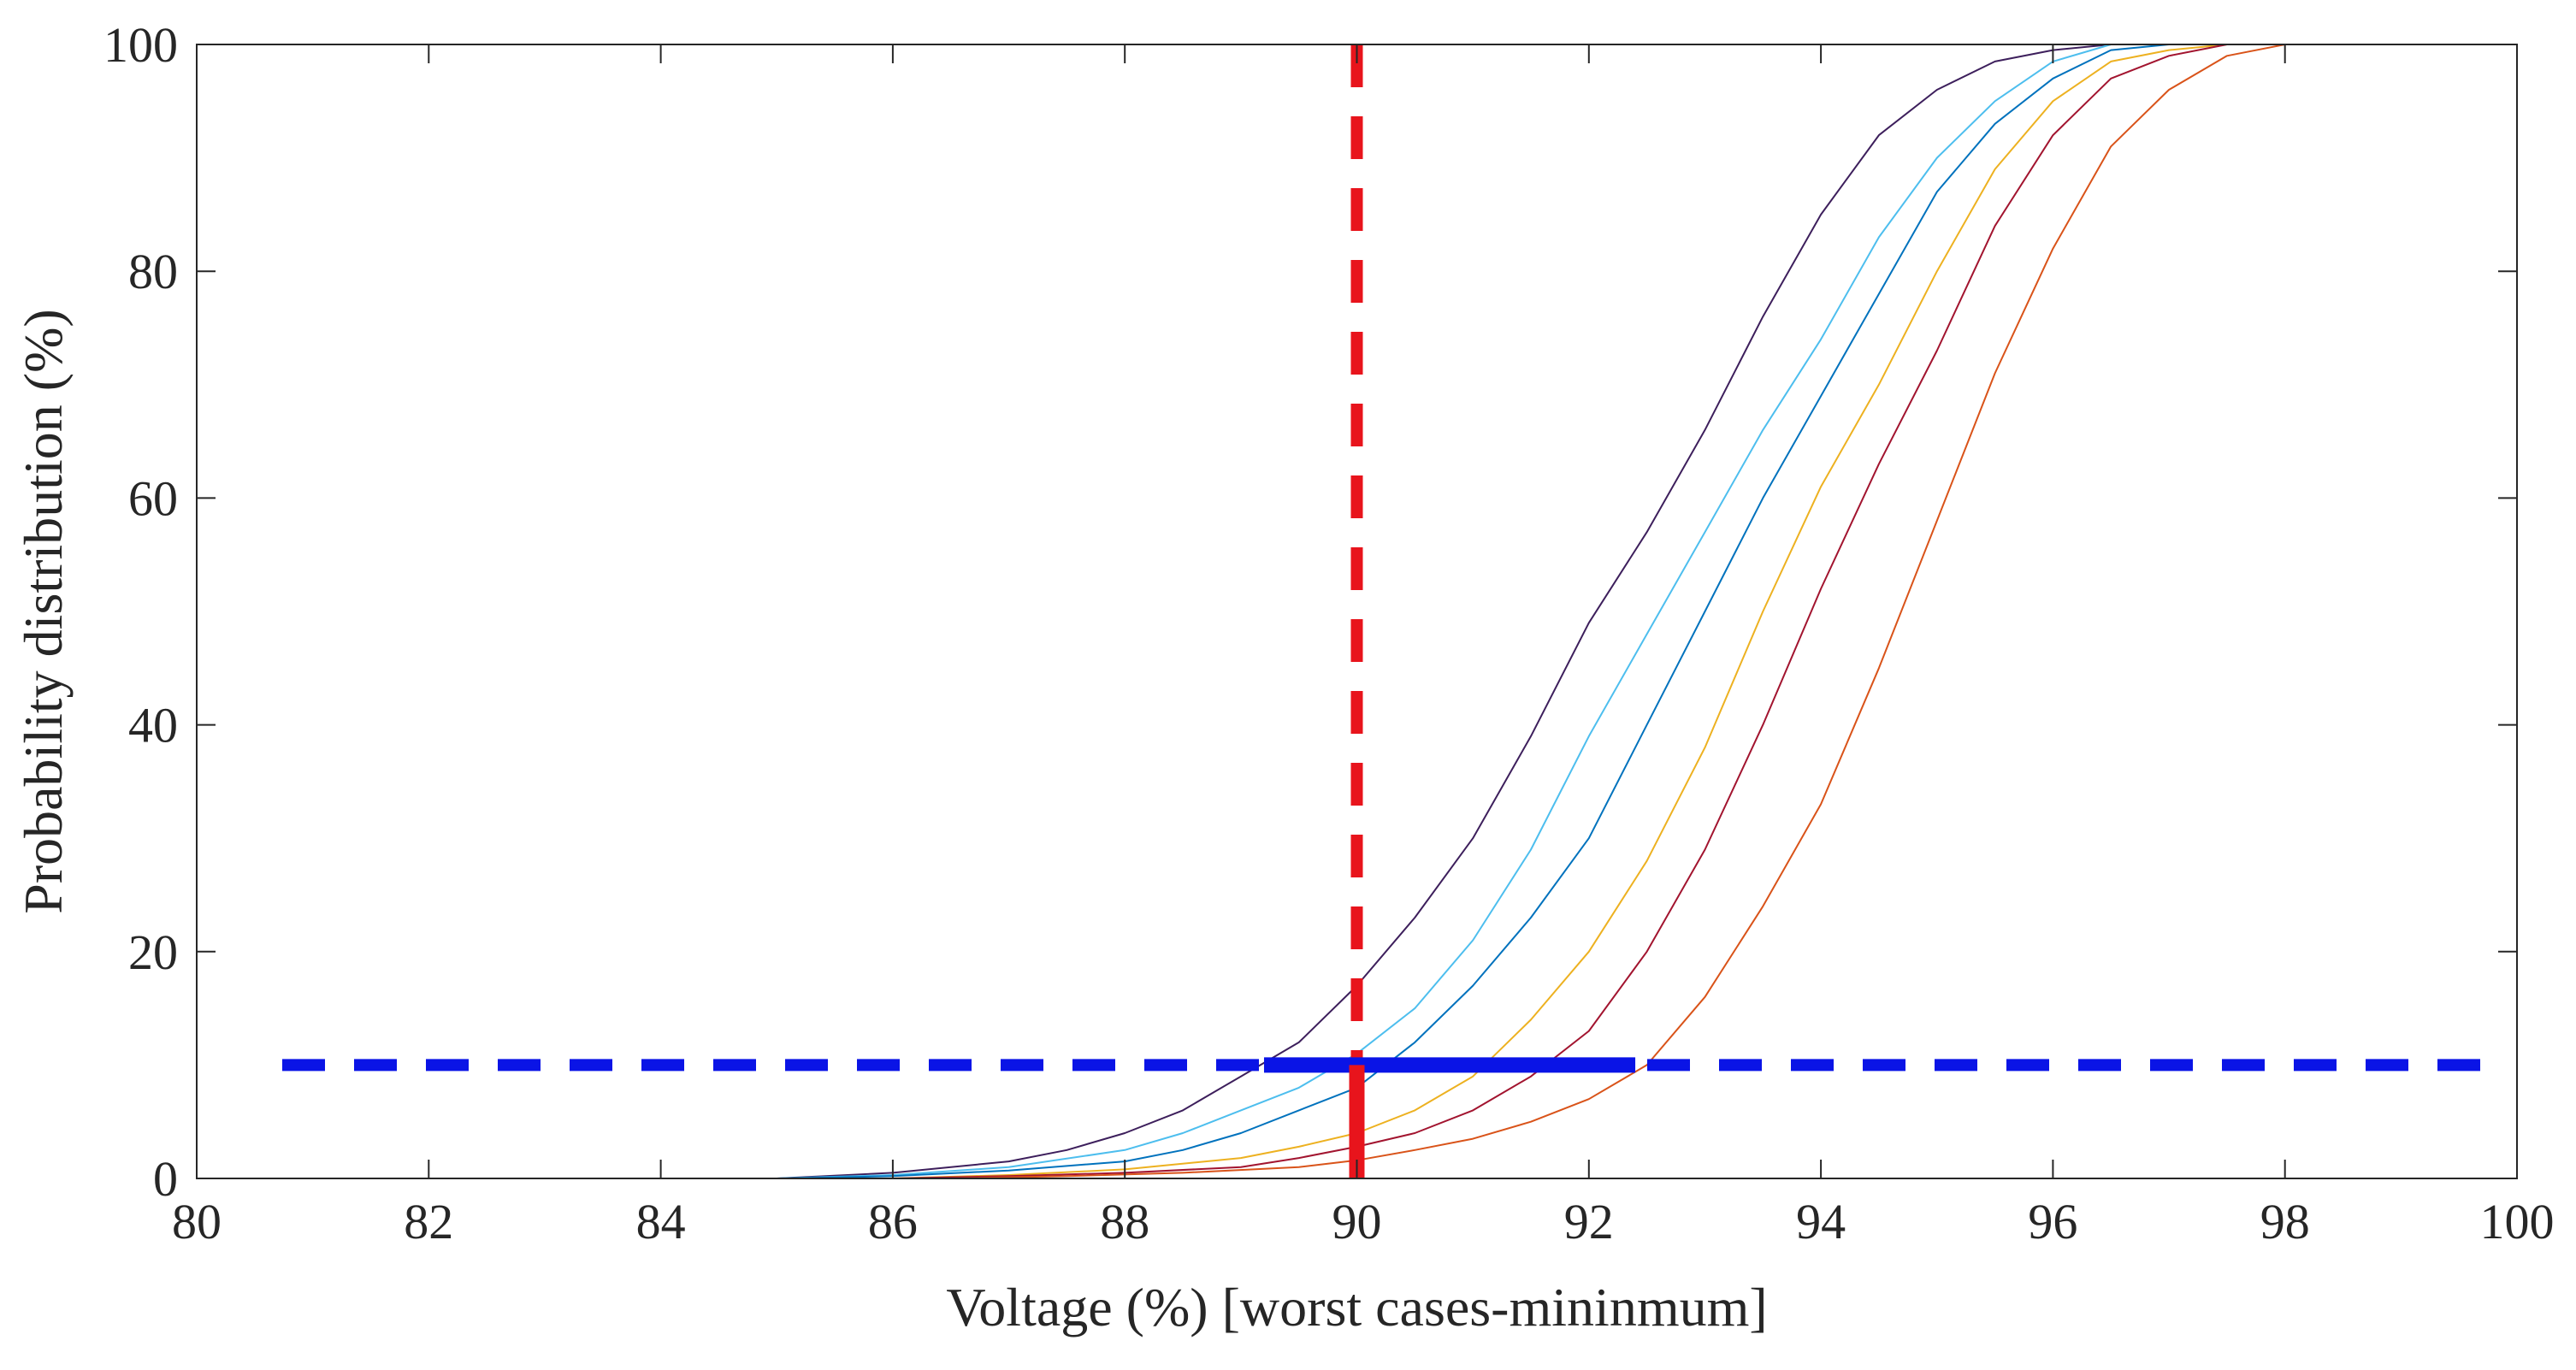  Describe the element at coordinates (197, 1221) in the screenshot. I see `x-tick-label: 80` at that location.